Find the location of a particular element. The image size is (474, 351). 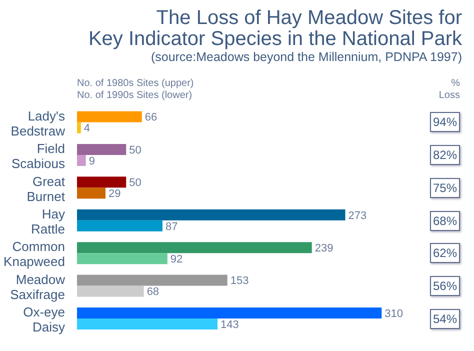

data-label: 239 is located at coordinates (324, 248).